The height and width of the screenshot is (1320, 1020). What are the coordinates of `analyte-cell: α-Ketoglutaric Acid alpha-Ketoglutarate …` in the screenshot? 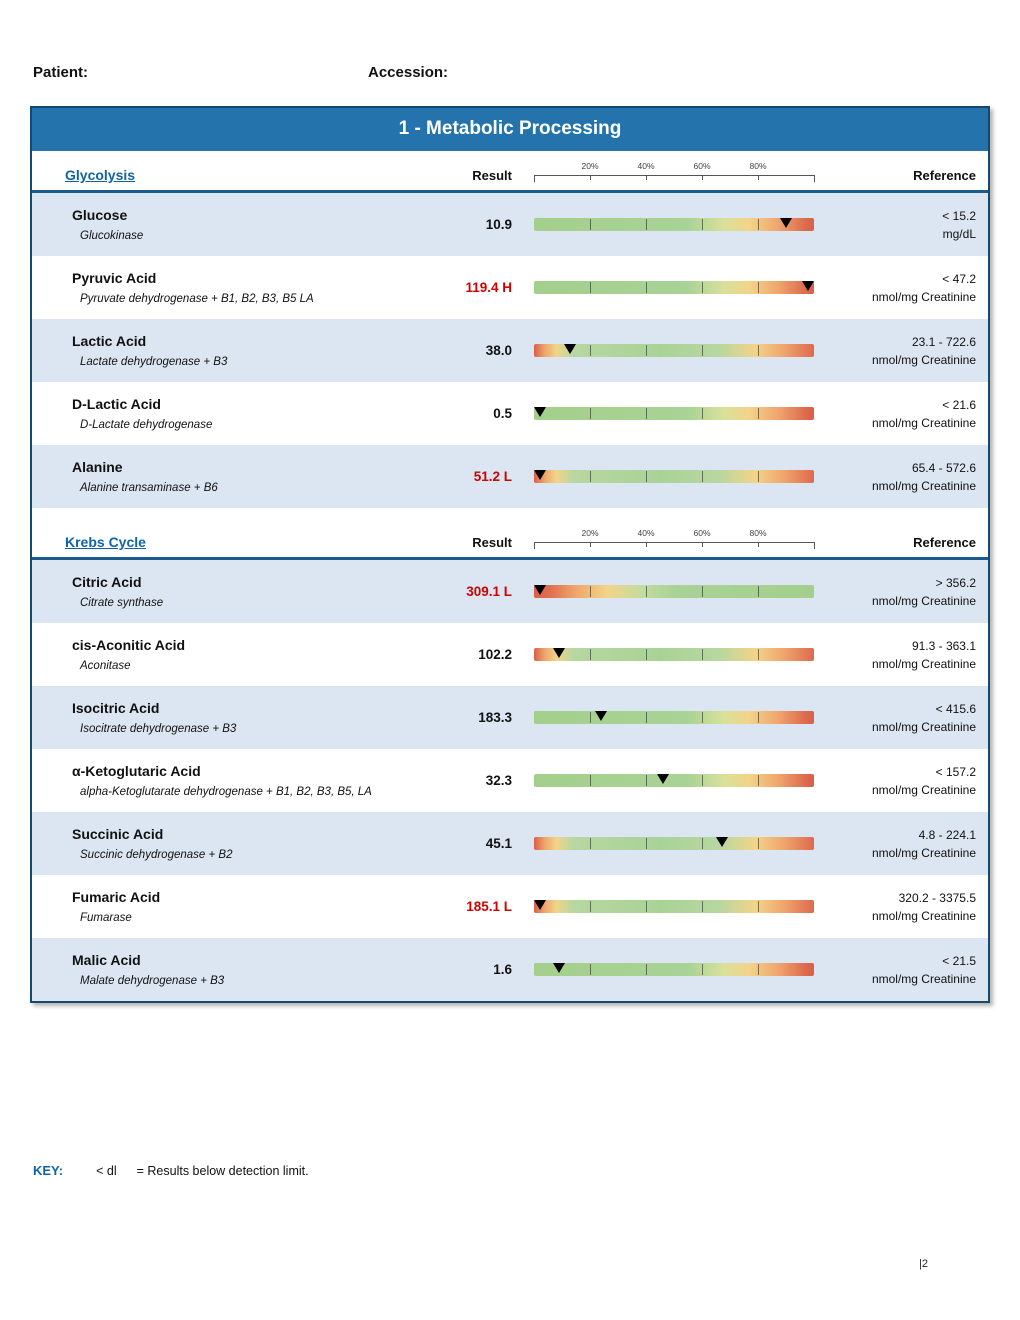 It's located at (232, 780).